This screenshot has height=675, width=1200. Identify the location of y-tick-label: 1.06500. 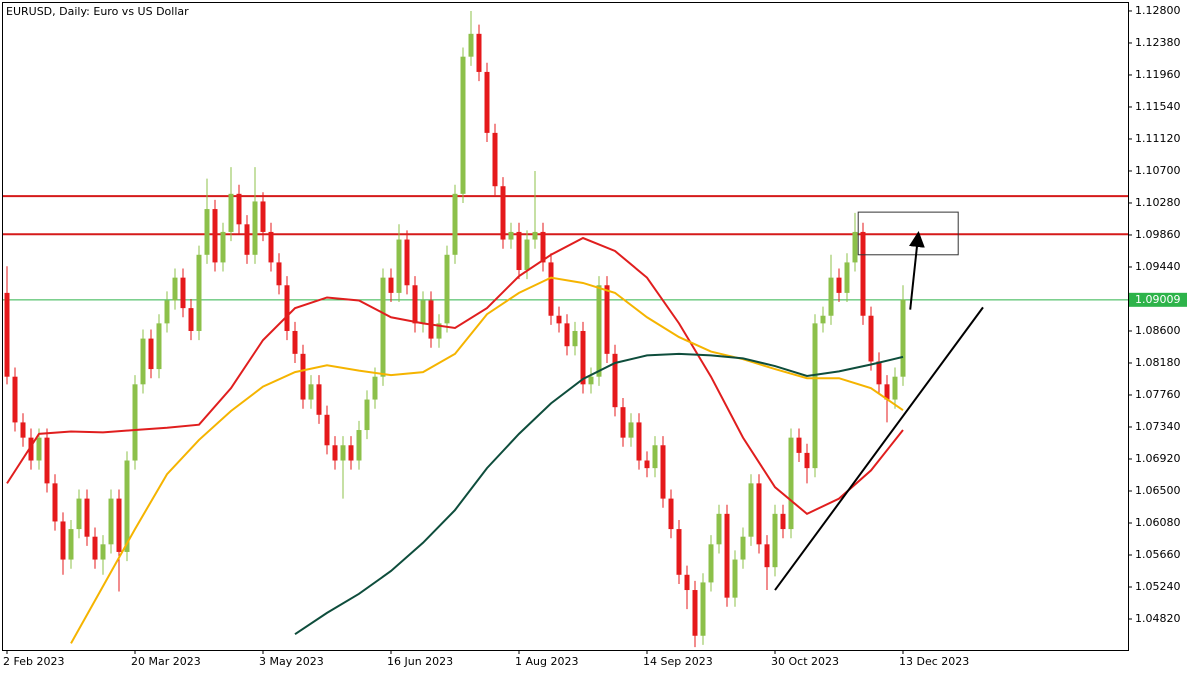
(1158, 490).